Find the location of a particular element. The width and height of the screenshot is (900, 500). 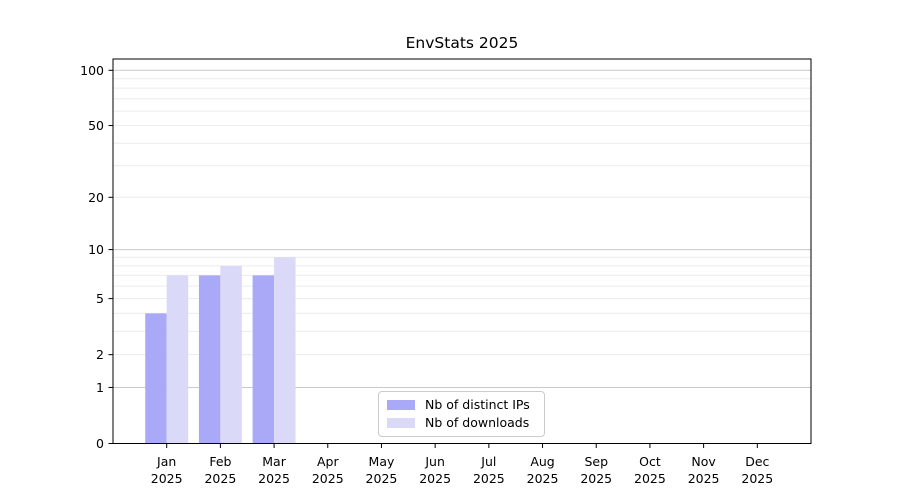

x-tick-year-sep: 2025 is located at coordinates (596, 478).